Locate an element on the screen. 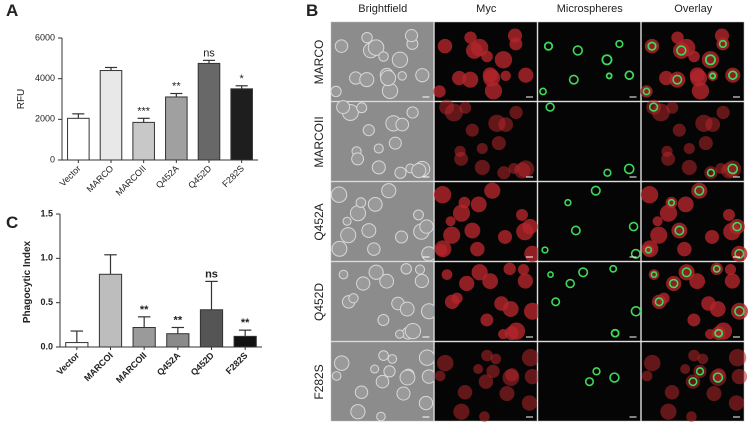 The width and height of the screenshot is (750, 425). y-tick-label: 0.5 is located at coordinates (46, 302).